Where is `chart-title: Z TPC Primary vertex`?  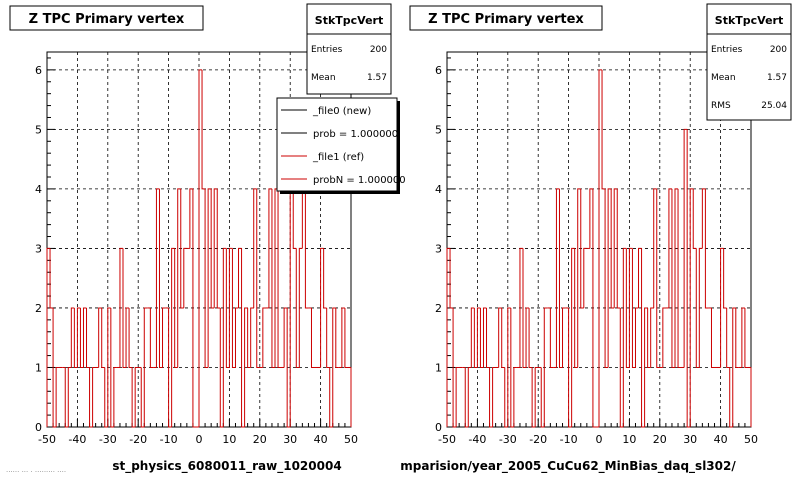
chart-title: Z TPC Primary vertex is located at coordinates (107, 19).